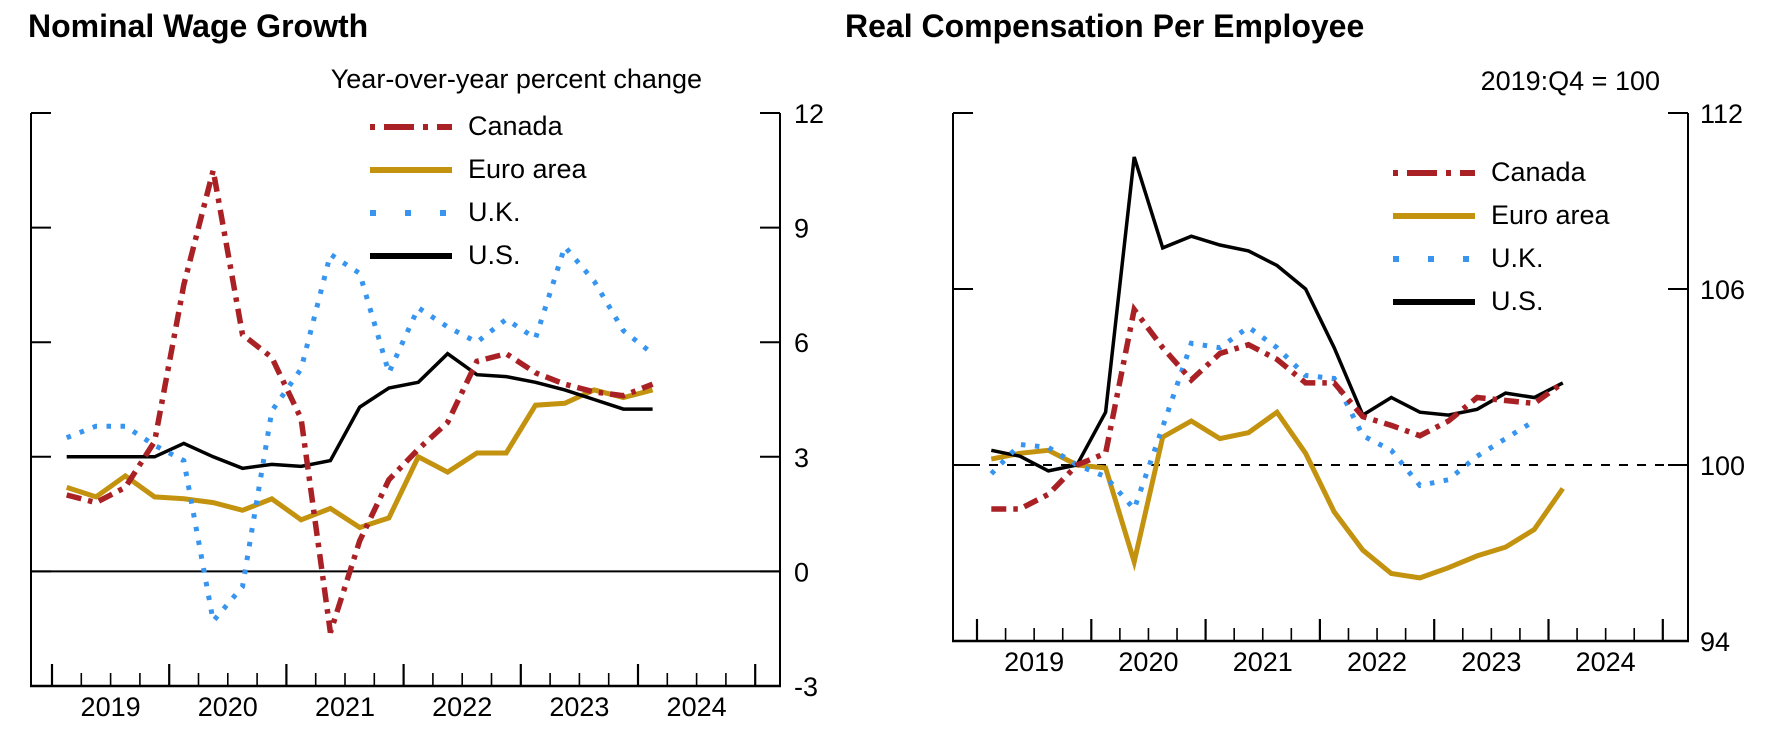  What do you see at coordinates (1722, 290) in the screenshot?
I see `svg-text: 106` at bounding box center [1722, 290].